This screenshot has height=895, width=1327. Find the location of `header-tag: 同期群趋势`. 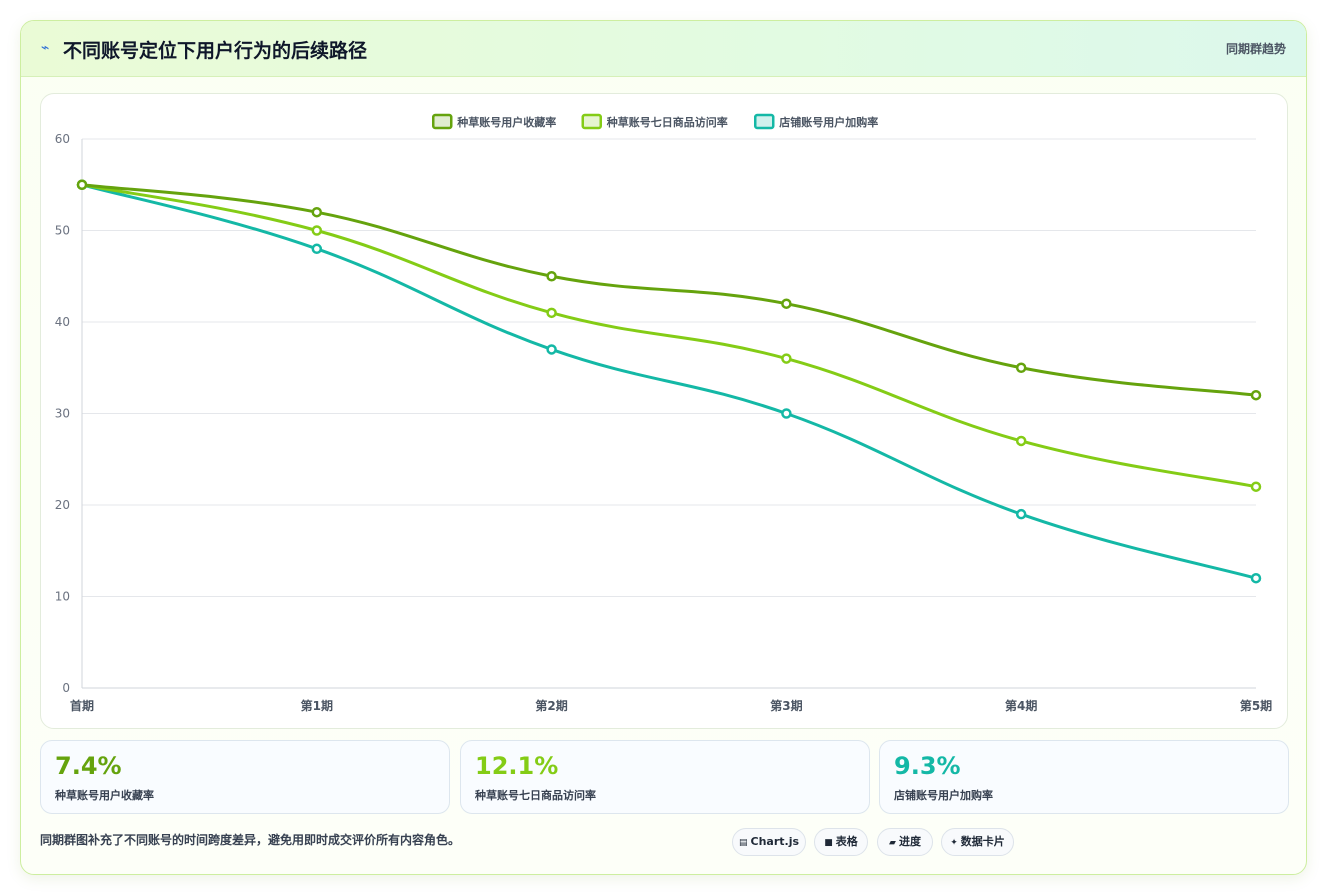

header-tag: 同期群趋势 is located at coordinates (1255, 49).